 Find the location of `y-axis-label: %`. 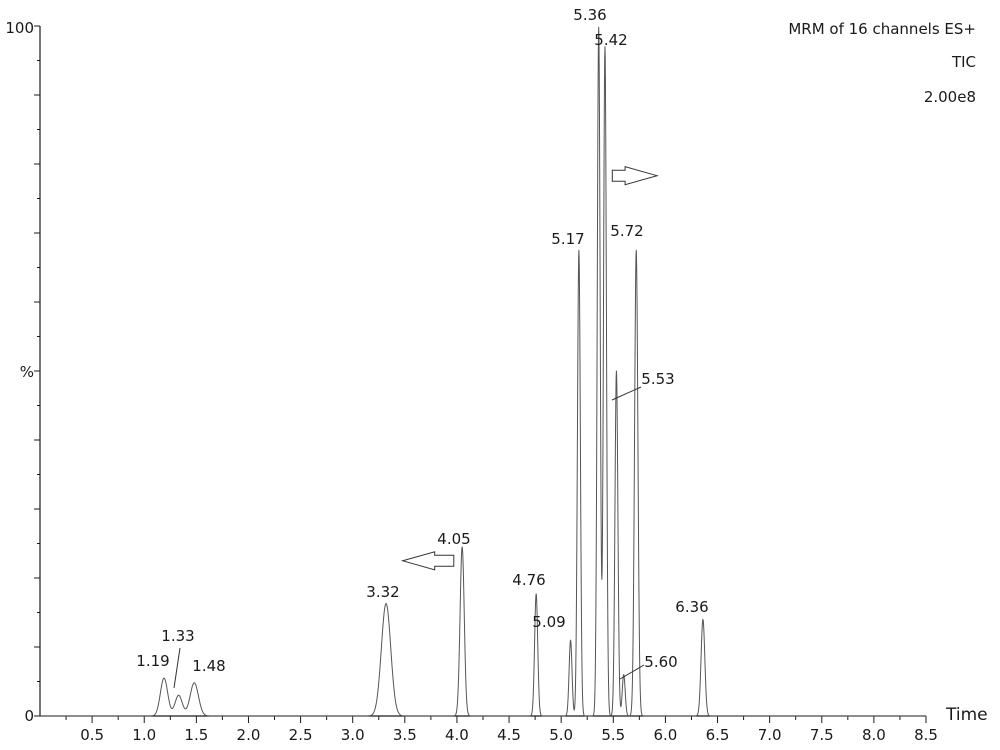

y-axis-label: % is located at coordinates (27, 372).